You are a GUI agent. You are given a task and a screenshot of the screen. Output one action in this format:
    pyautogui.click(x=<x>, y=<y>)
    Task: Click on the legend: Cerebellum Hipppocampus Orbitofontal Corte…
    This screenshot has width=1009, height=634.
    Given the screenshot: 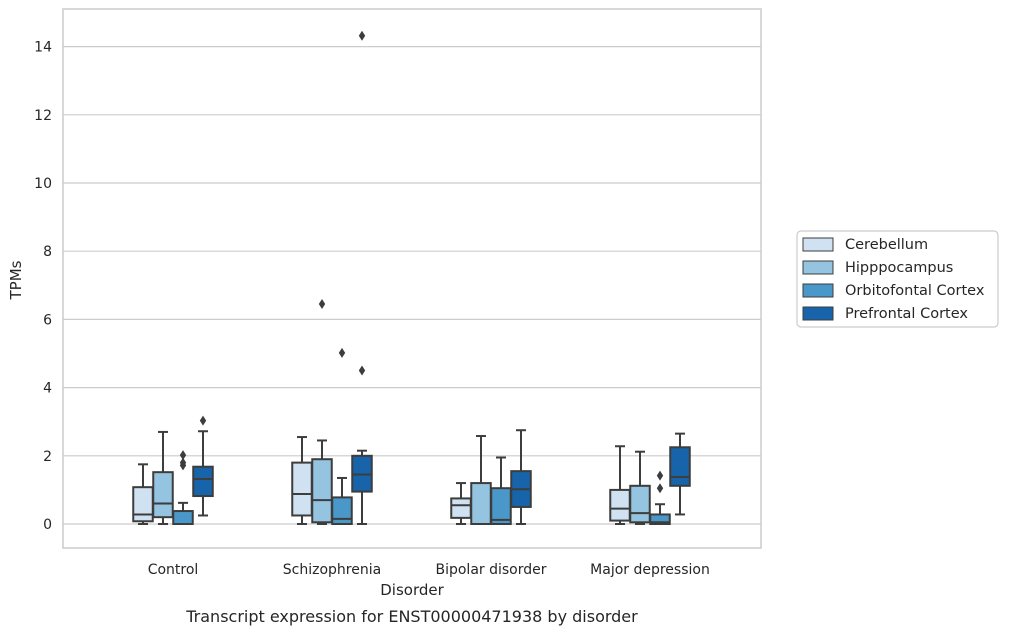 What is the action you would take?
    pyautogui.click(x=897, y=279)
    